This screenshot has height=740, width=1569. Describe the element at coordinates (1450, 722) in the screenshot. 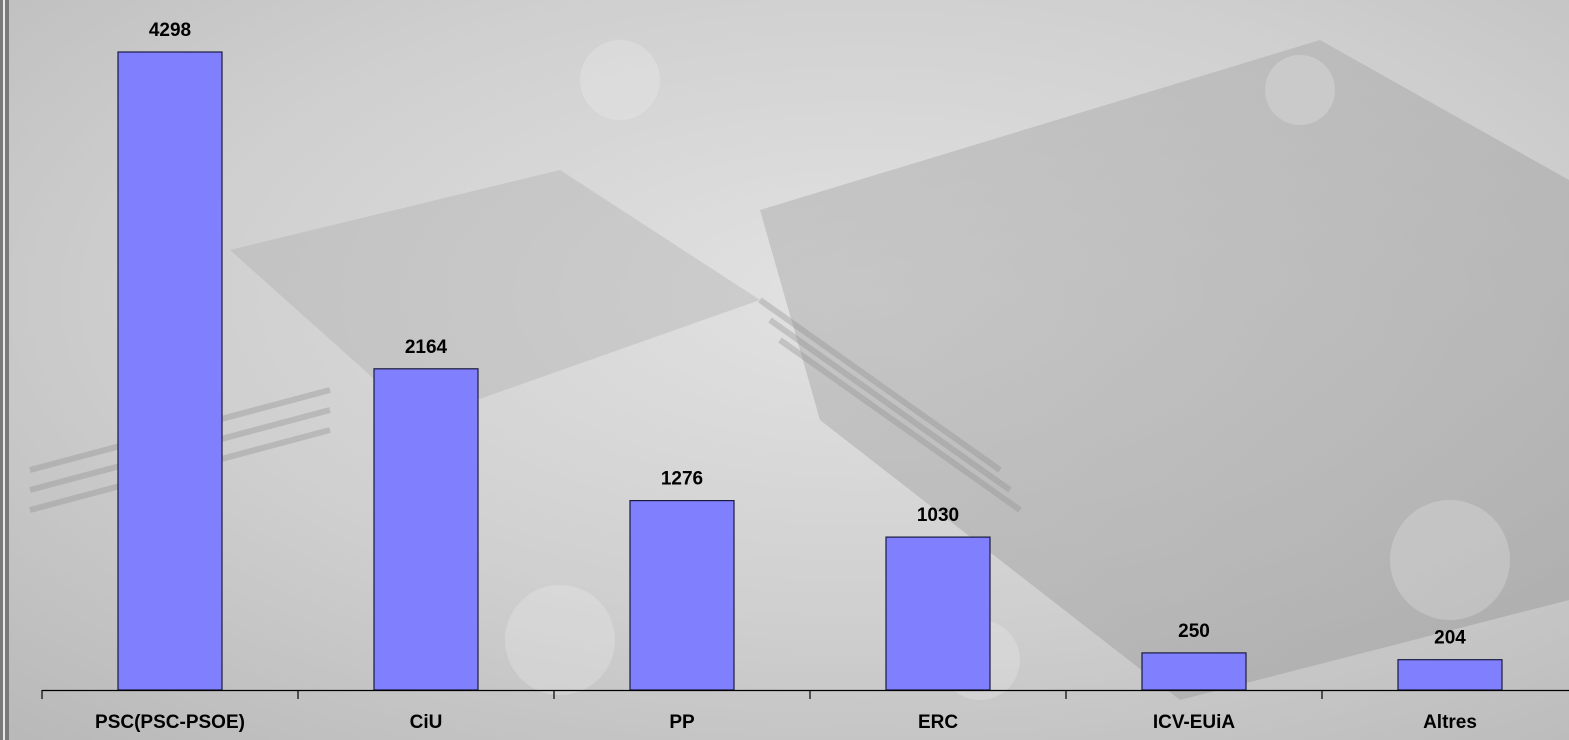

I see `tick-label-5: Altres` at that location.